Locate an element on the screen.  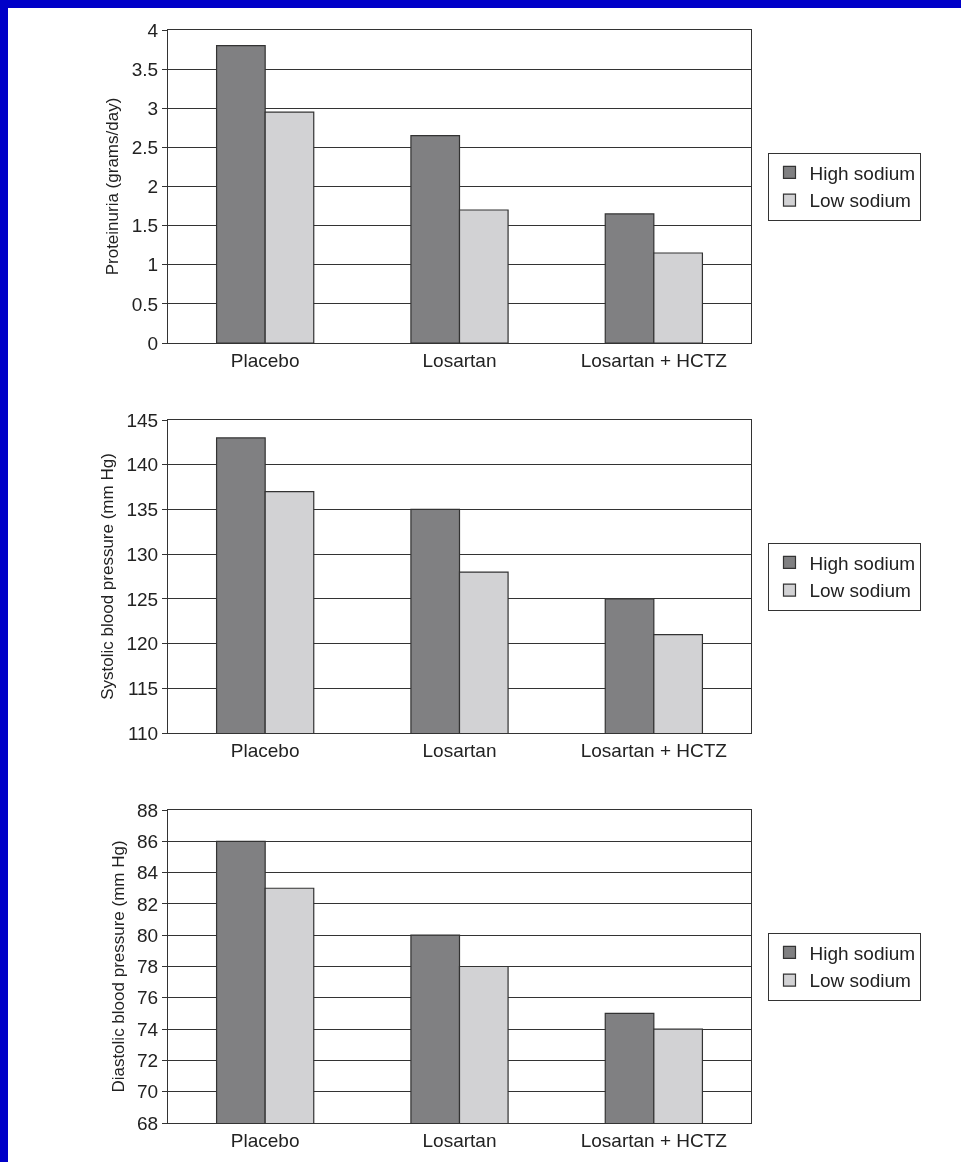
y-tick-label: 84 is located at coordinates (148, 873).